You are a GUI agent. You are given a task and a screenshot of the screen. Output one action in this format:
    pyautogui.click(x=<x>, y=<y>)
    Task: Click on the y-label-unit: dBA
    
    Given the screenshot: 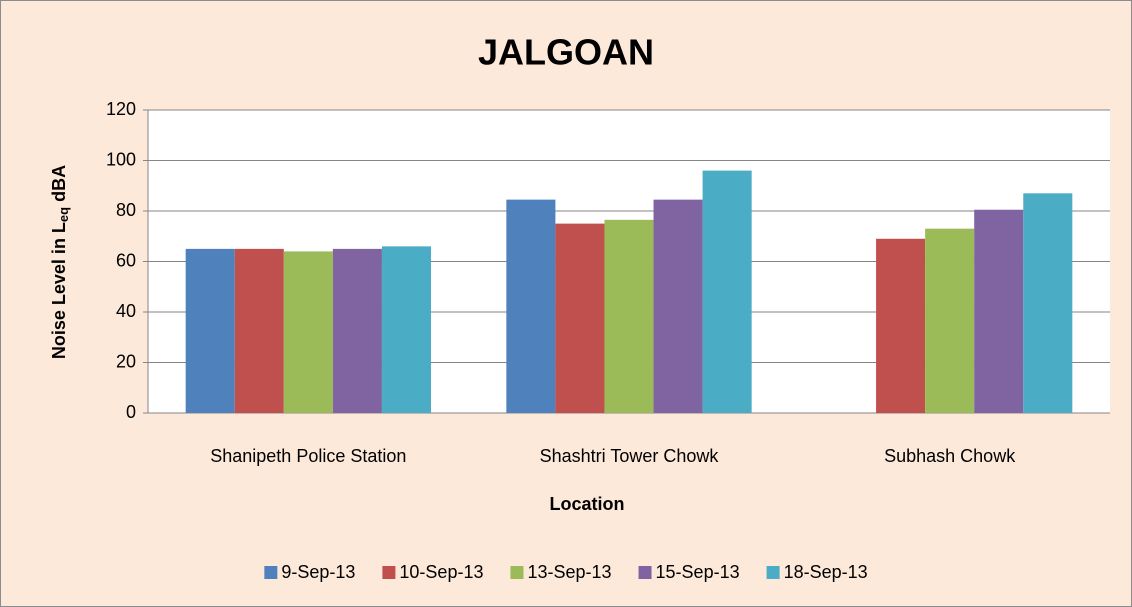 What is the action you would take?
    pyautogui.click(x=59, y=183)
    